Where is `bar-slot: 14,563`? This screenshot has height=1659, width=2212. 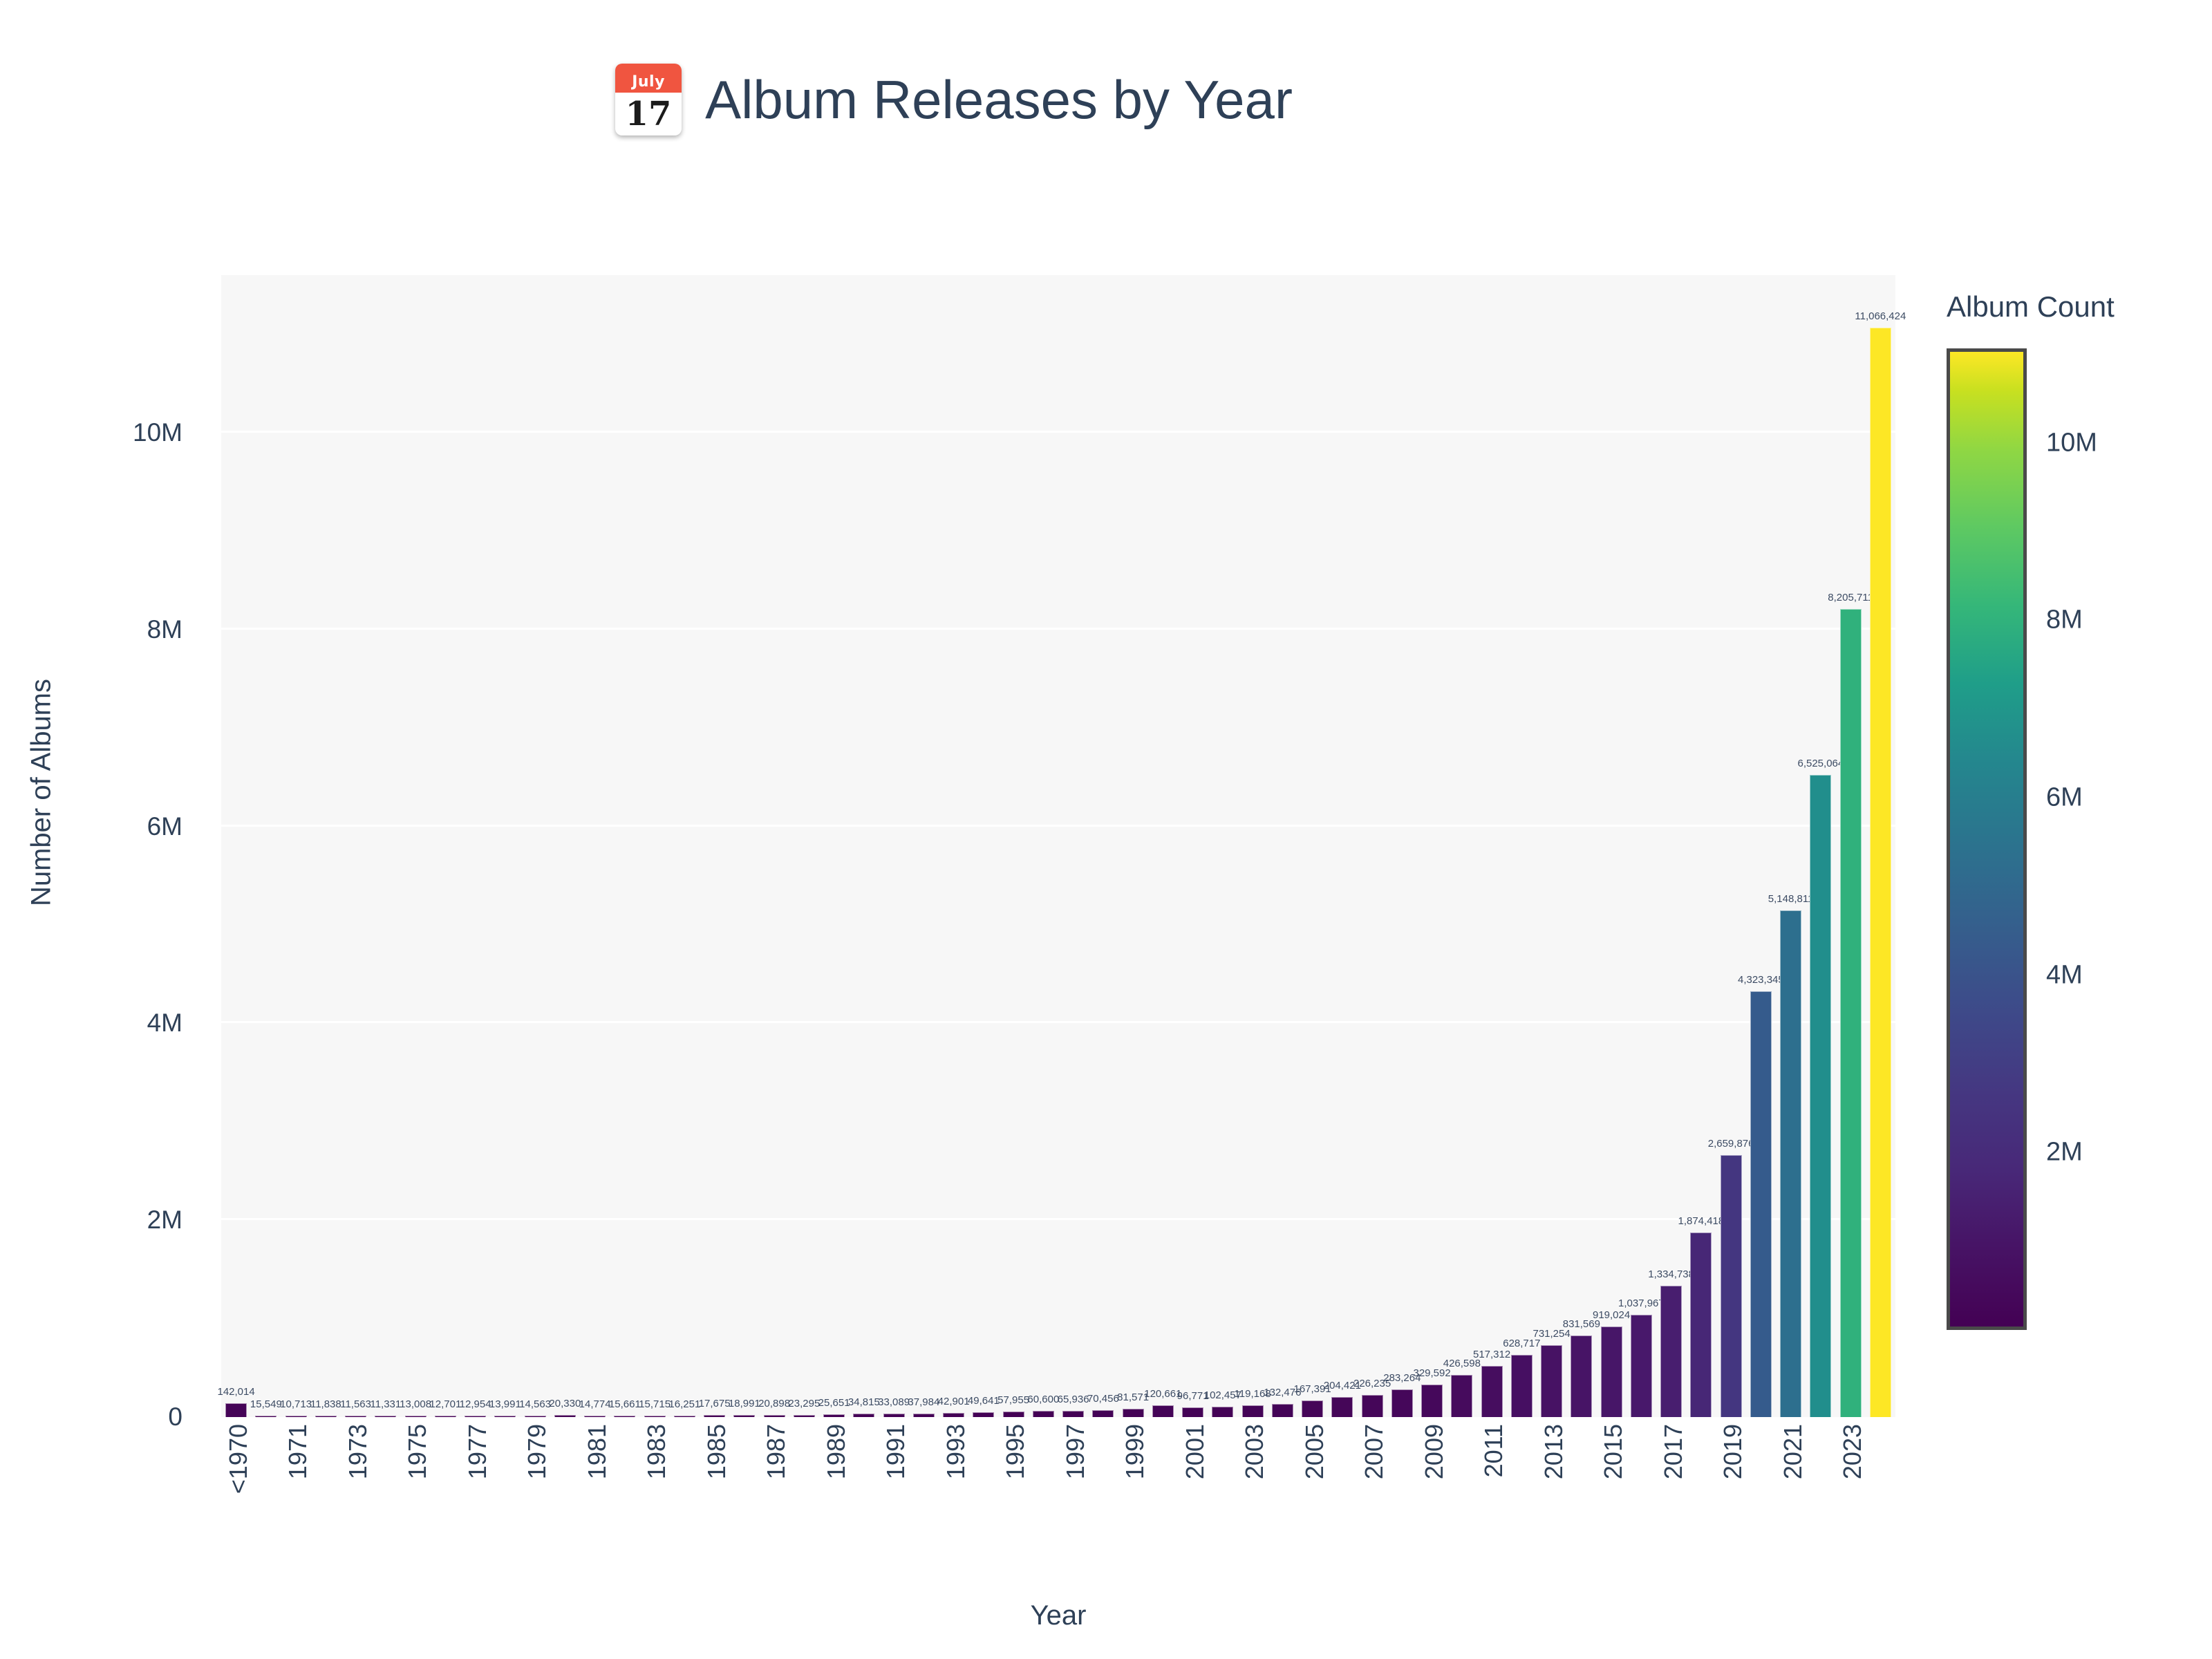 bar-slot: 14,563 is located at coordinates (535, 846).